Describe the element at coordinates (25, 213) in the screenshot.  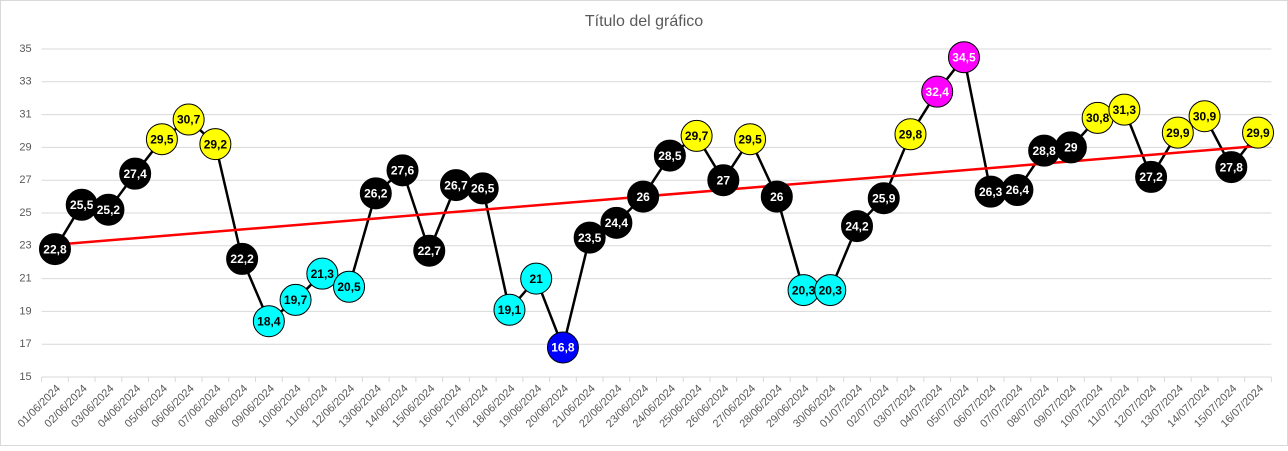
I see `y-tick-label: 25` at that location.